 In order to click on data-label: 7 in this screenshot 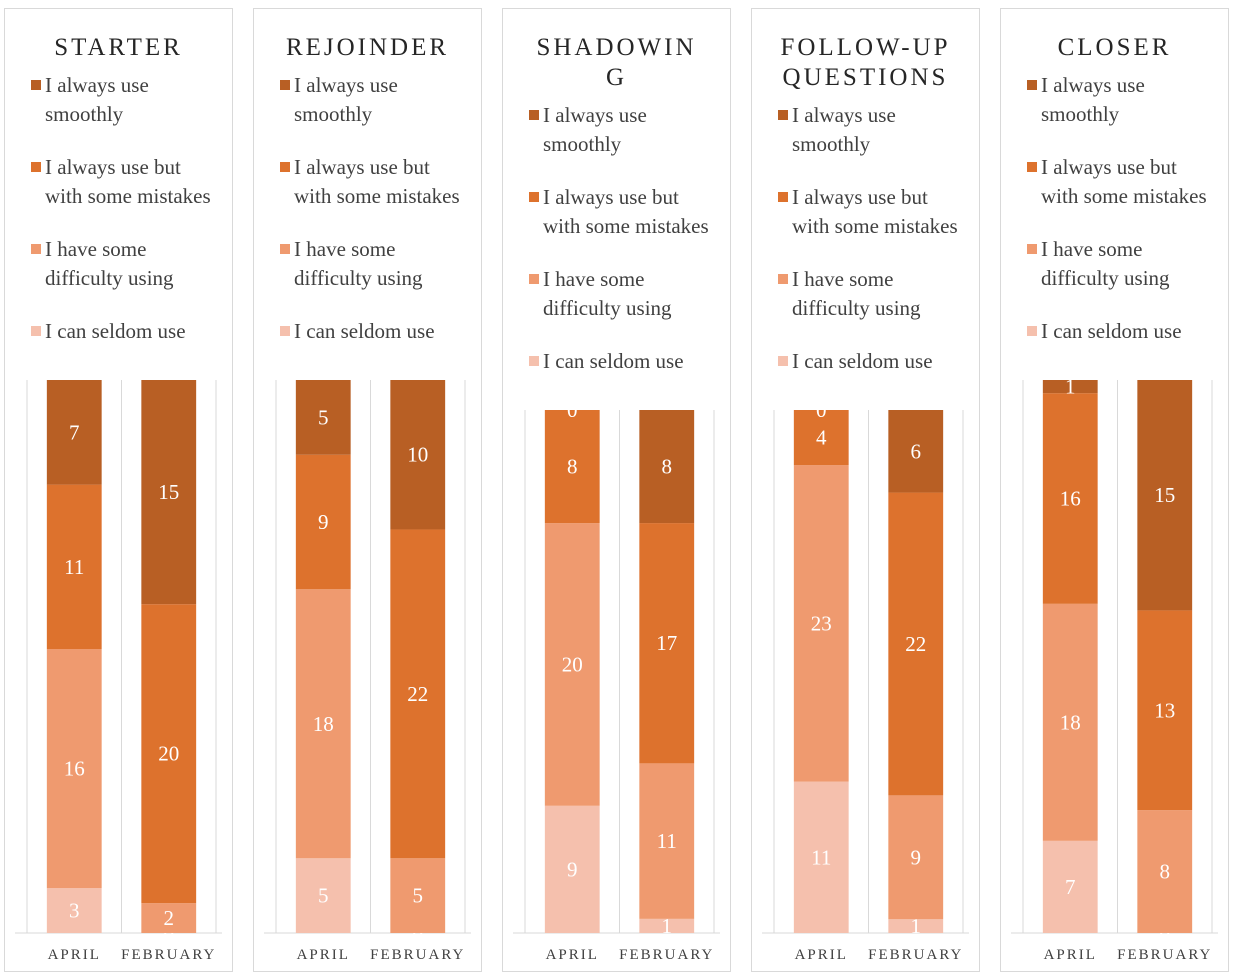, I will do `click(1070, 887)`.